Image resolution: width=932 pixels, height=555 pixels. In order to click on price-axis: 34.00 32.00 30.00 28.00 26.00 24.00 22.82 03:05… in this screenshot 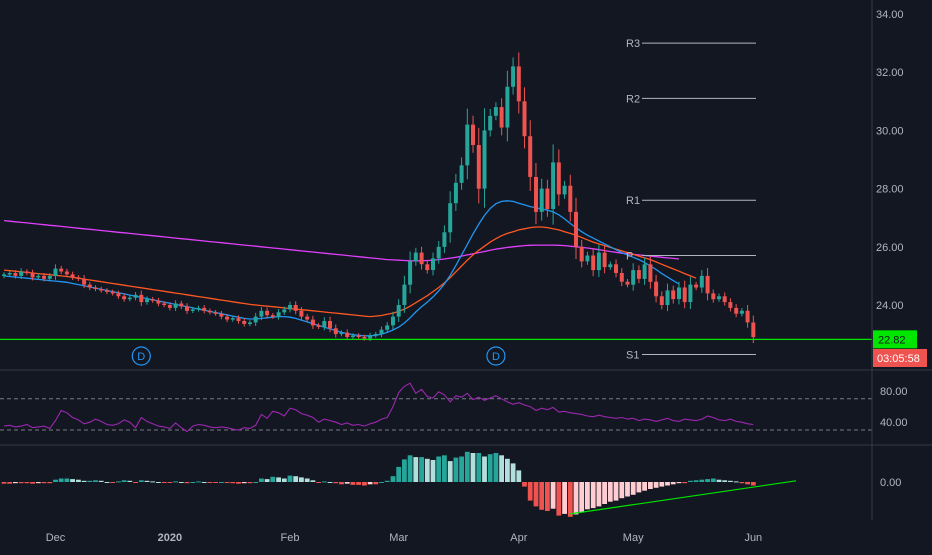, I will do `click(899, 260)`.